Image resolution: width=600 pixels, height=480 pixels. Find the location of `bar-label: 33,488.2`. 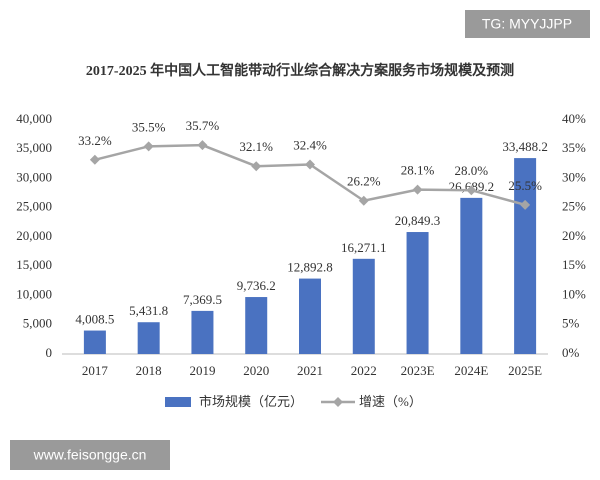

bar-label: 33,488.2 is located at coordinates (525, 146).